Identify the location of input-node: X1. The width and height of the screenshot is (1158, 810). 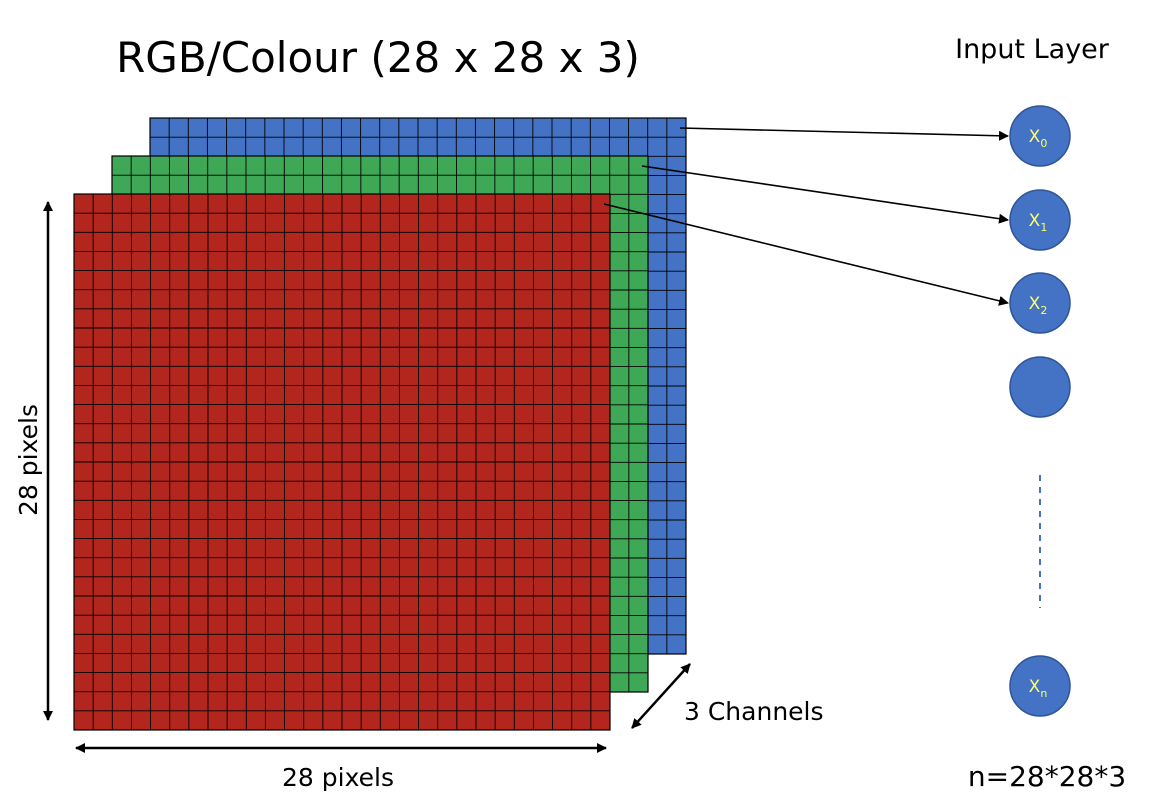
(1040, 220).